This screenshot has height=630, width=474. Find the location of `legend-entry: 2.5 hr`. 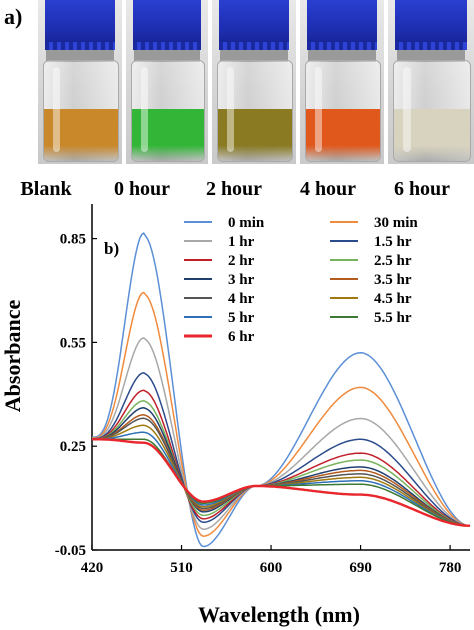

legend-entry: 2.5 hr is located at coordinates (393, 261).